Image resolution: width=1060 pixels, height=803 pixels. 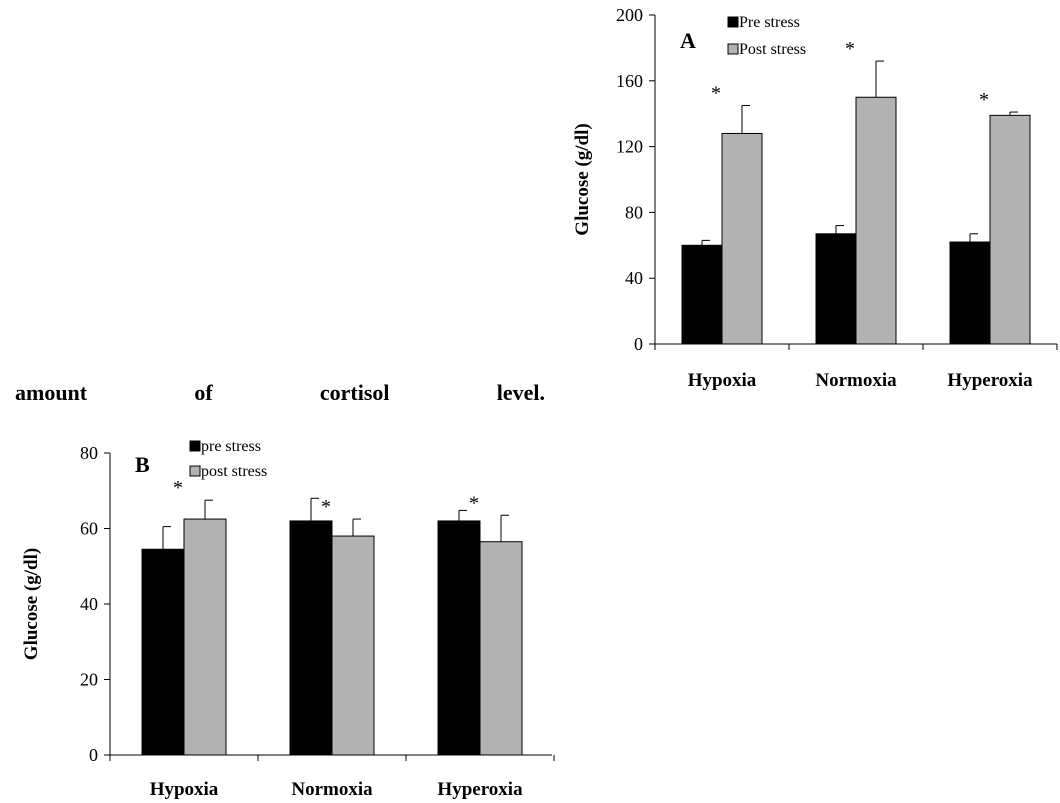 What do you see at coordinates (772, 49) in the screenshot?
I see `legend-label: Post stress` at bounding box center [772, 49].